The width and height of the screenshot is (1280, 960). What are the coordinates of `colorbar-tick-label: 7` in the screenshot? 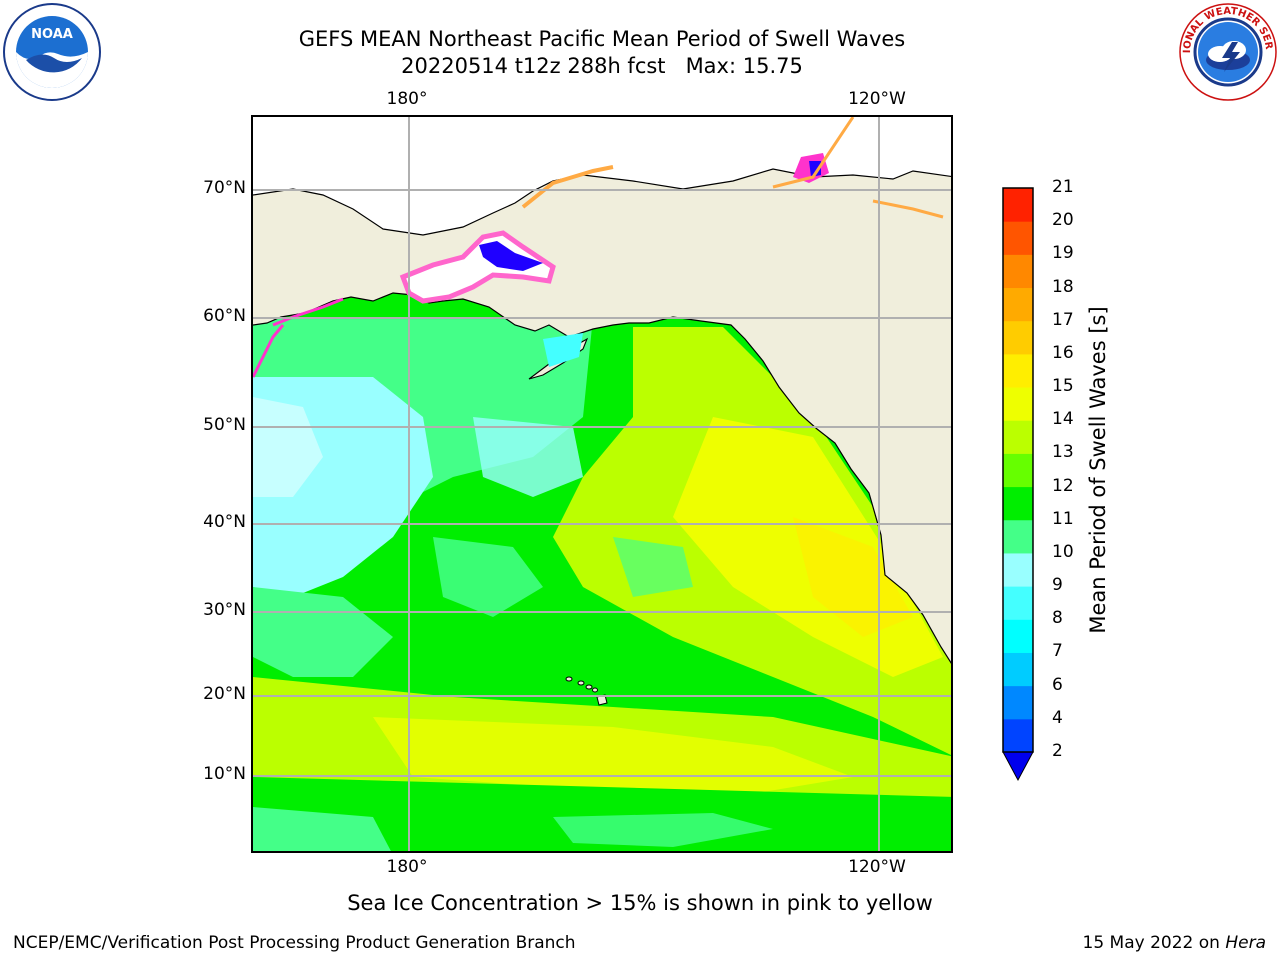 It's located at (1057, 651).